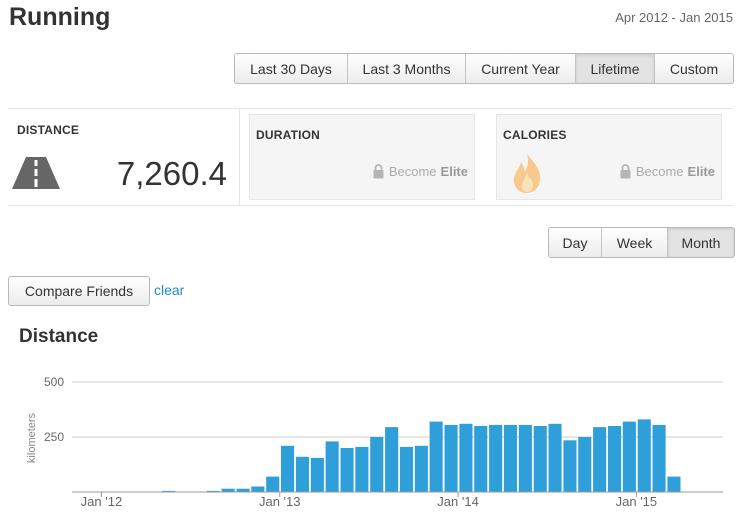  What do you see at coordinates (288, 135) in the screenshot?
I see `duration-label: DURATION` at bounding box center [288, 135].